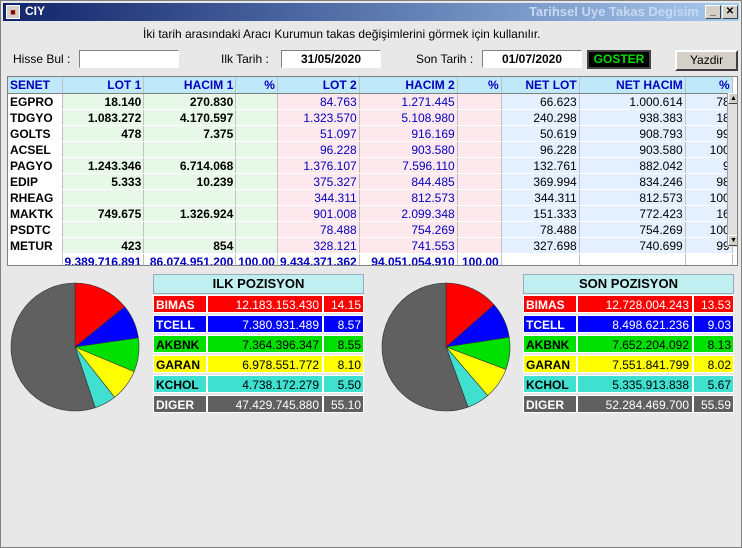 This screenshot has height=548, width=742. What do you see at coordinates (540, 213) in the screenshot?
I see `grid-cell: 151.333` at bounding box center [540, 213].